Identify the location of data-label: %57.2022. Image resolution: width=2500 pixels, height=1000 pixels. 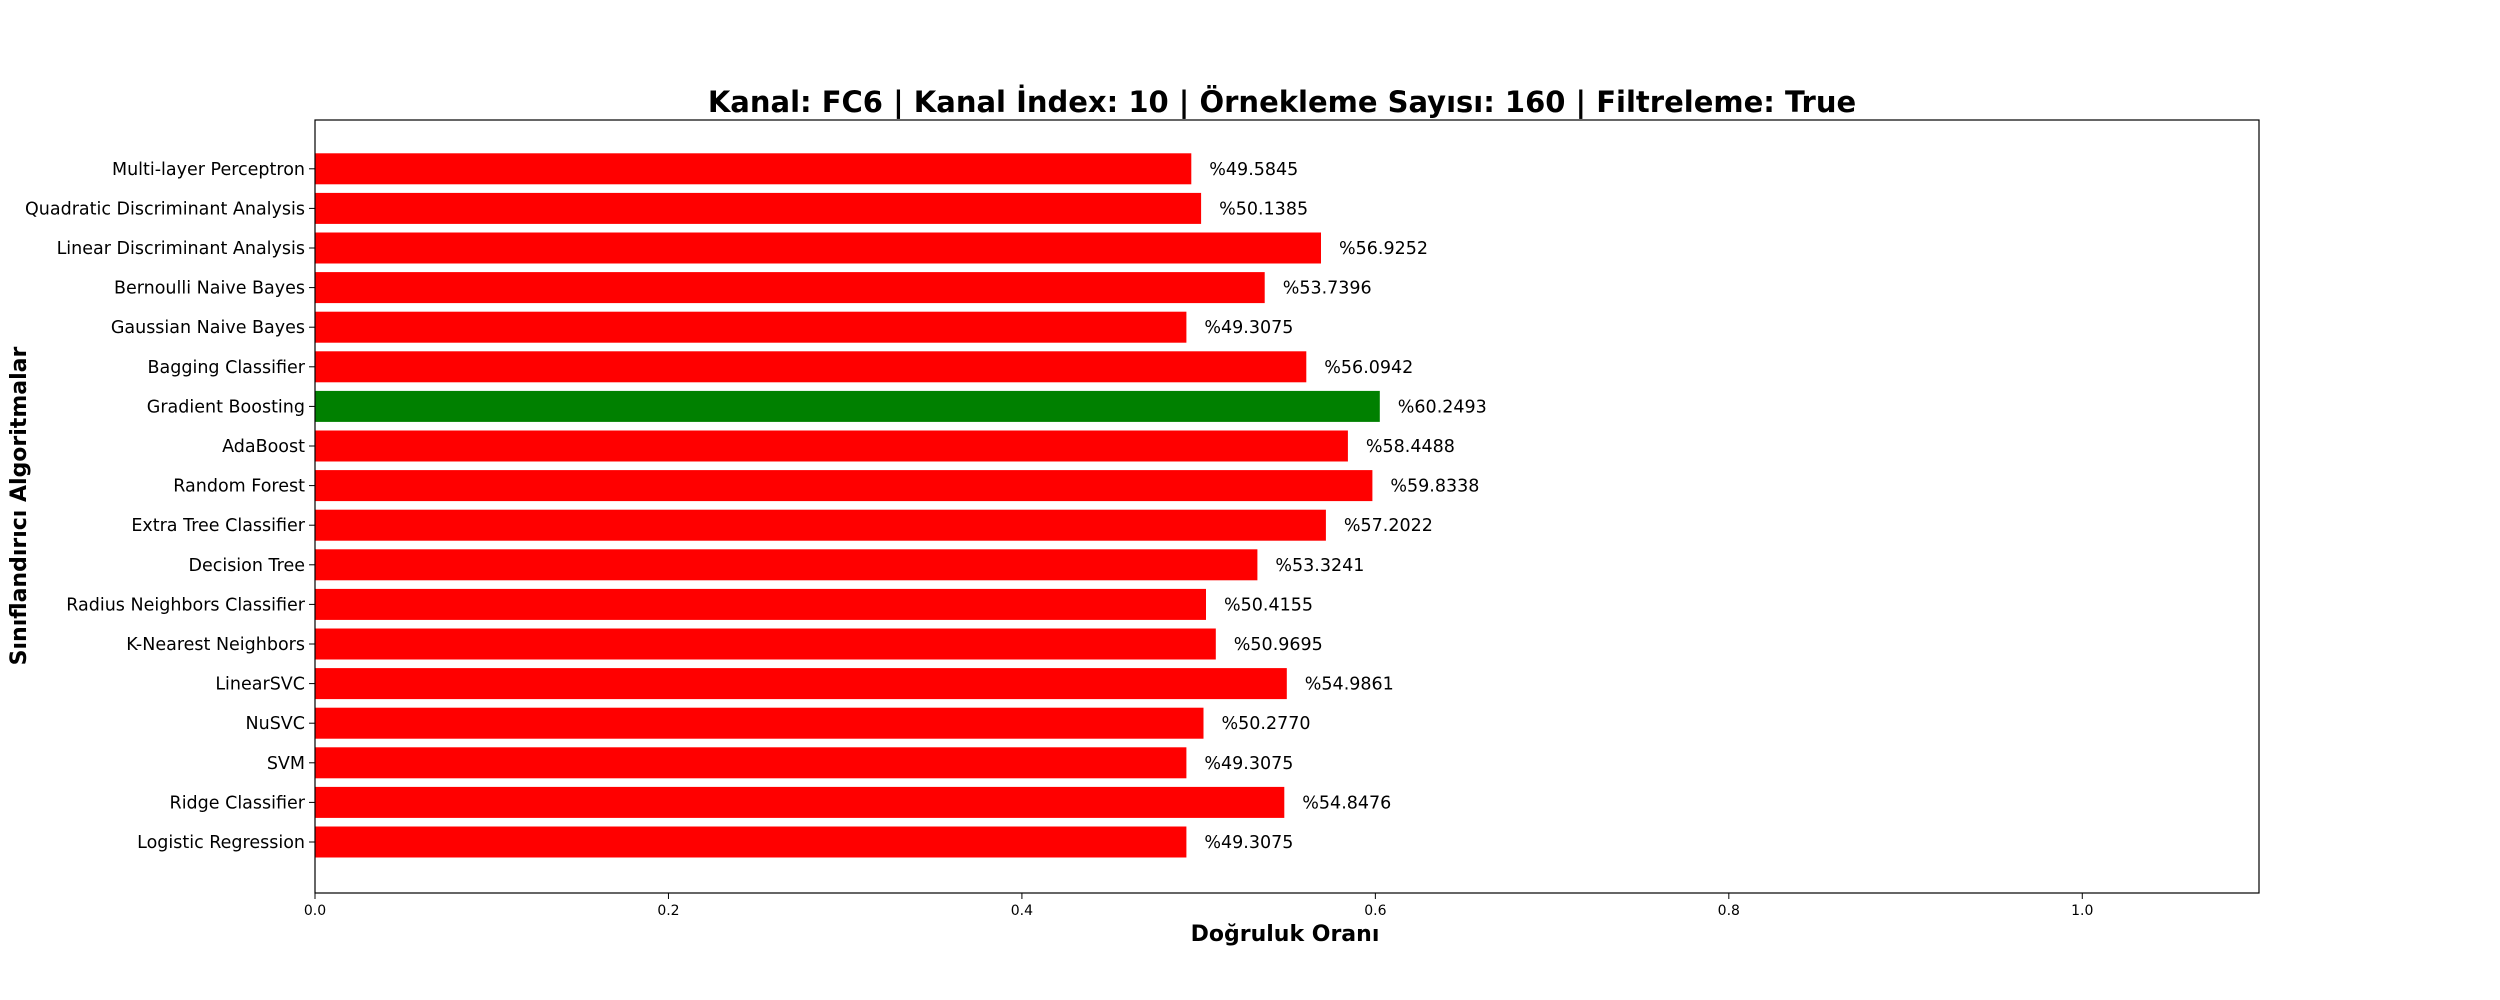
(1388, 526).